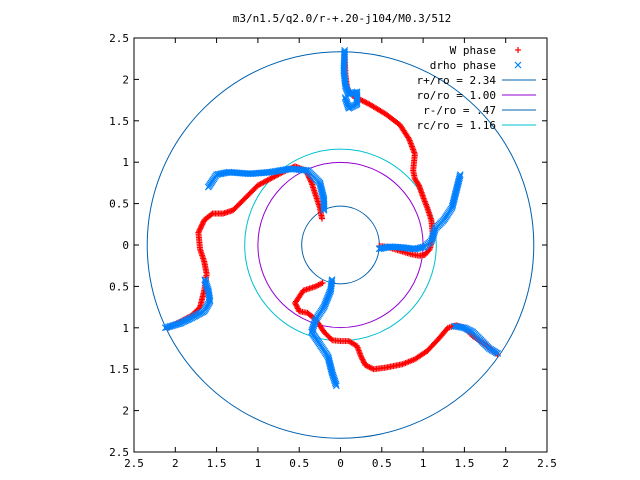 The height and width of the screenshot is (480, 640). Describe the element at coordinates (456, 125) in the screenshot. I see `legend-label: rc/ro = 1.16` at that location.